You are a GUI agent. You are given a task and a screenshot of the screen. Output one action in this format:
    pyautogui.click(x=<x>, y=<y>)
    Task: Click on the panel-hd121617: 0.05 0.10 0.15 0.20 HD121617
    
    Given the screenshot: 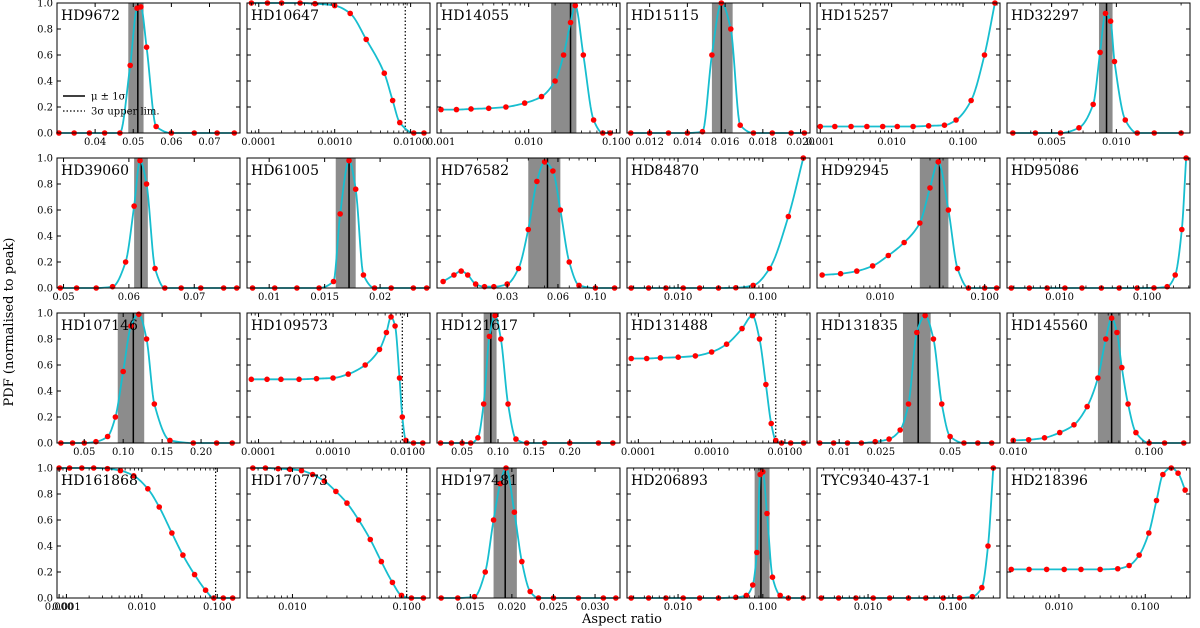 What is the action you would take?
    pyautogui.click(x=528, y=385)
    